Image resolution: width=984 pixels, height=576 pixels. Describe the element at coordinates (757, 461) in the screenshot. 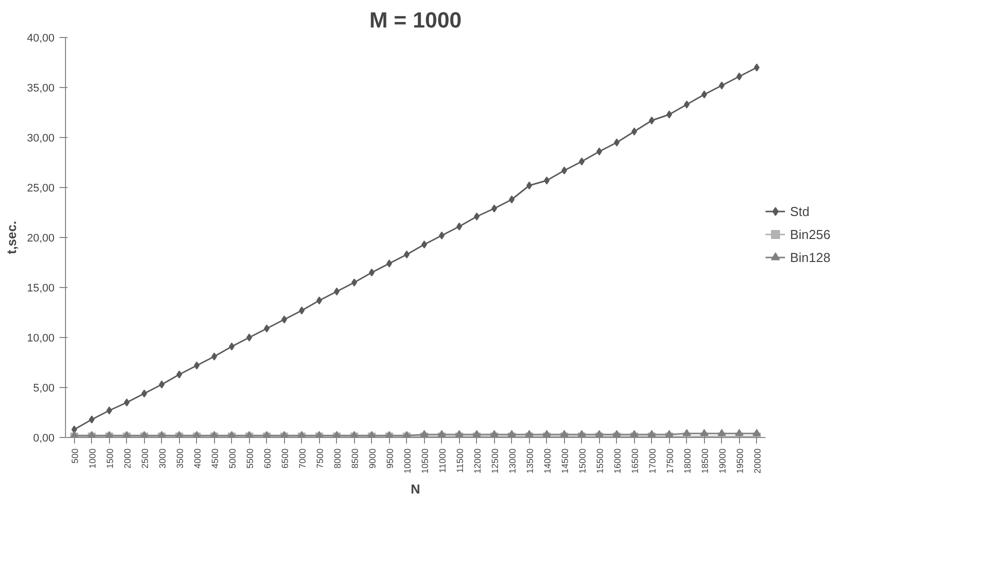

I see `x-tick-label: 20000` at that location.